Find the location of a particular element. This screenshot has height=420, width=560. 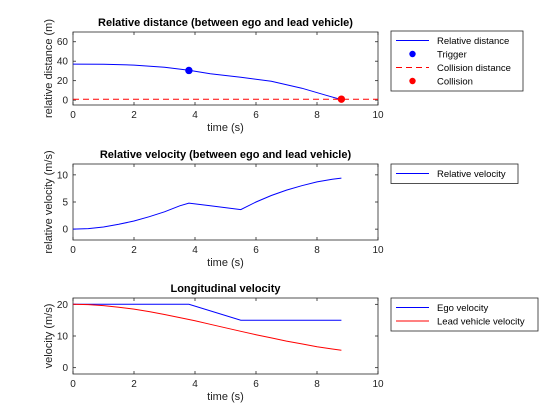

legend-entry: Relative distance is located at coordinates (473, 41).